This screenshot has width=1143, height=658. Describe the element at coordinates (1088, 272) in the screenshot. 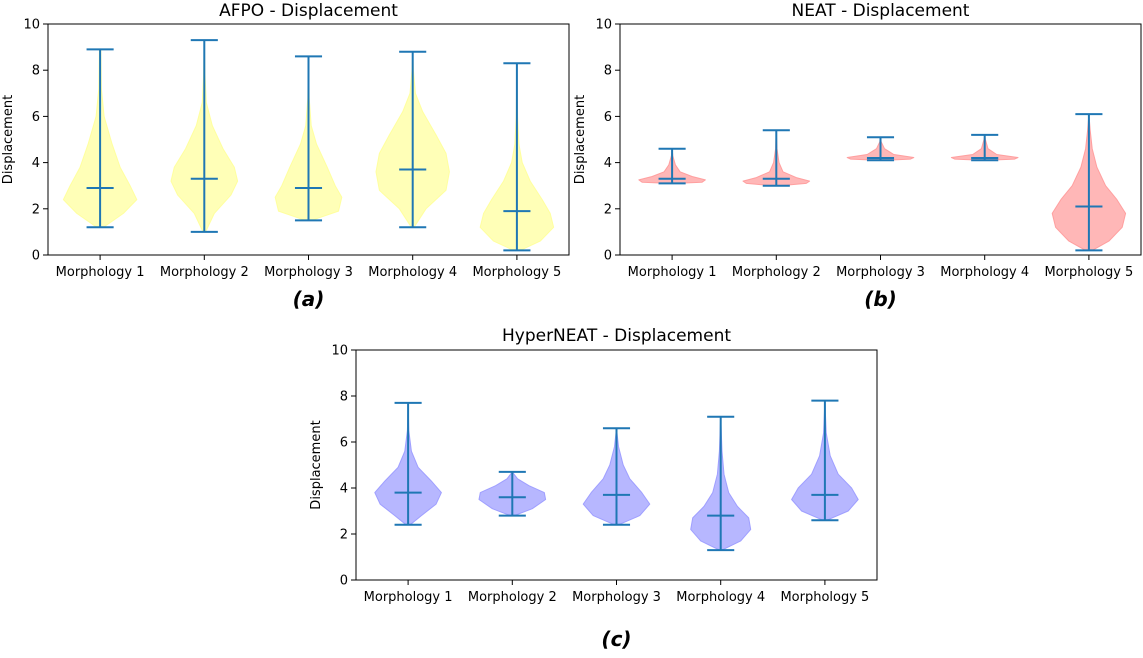

I see `neat-xtick-label-5: Morphology 5` at that location.